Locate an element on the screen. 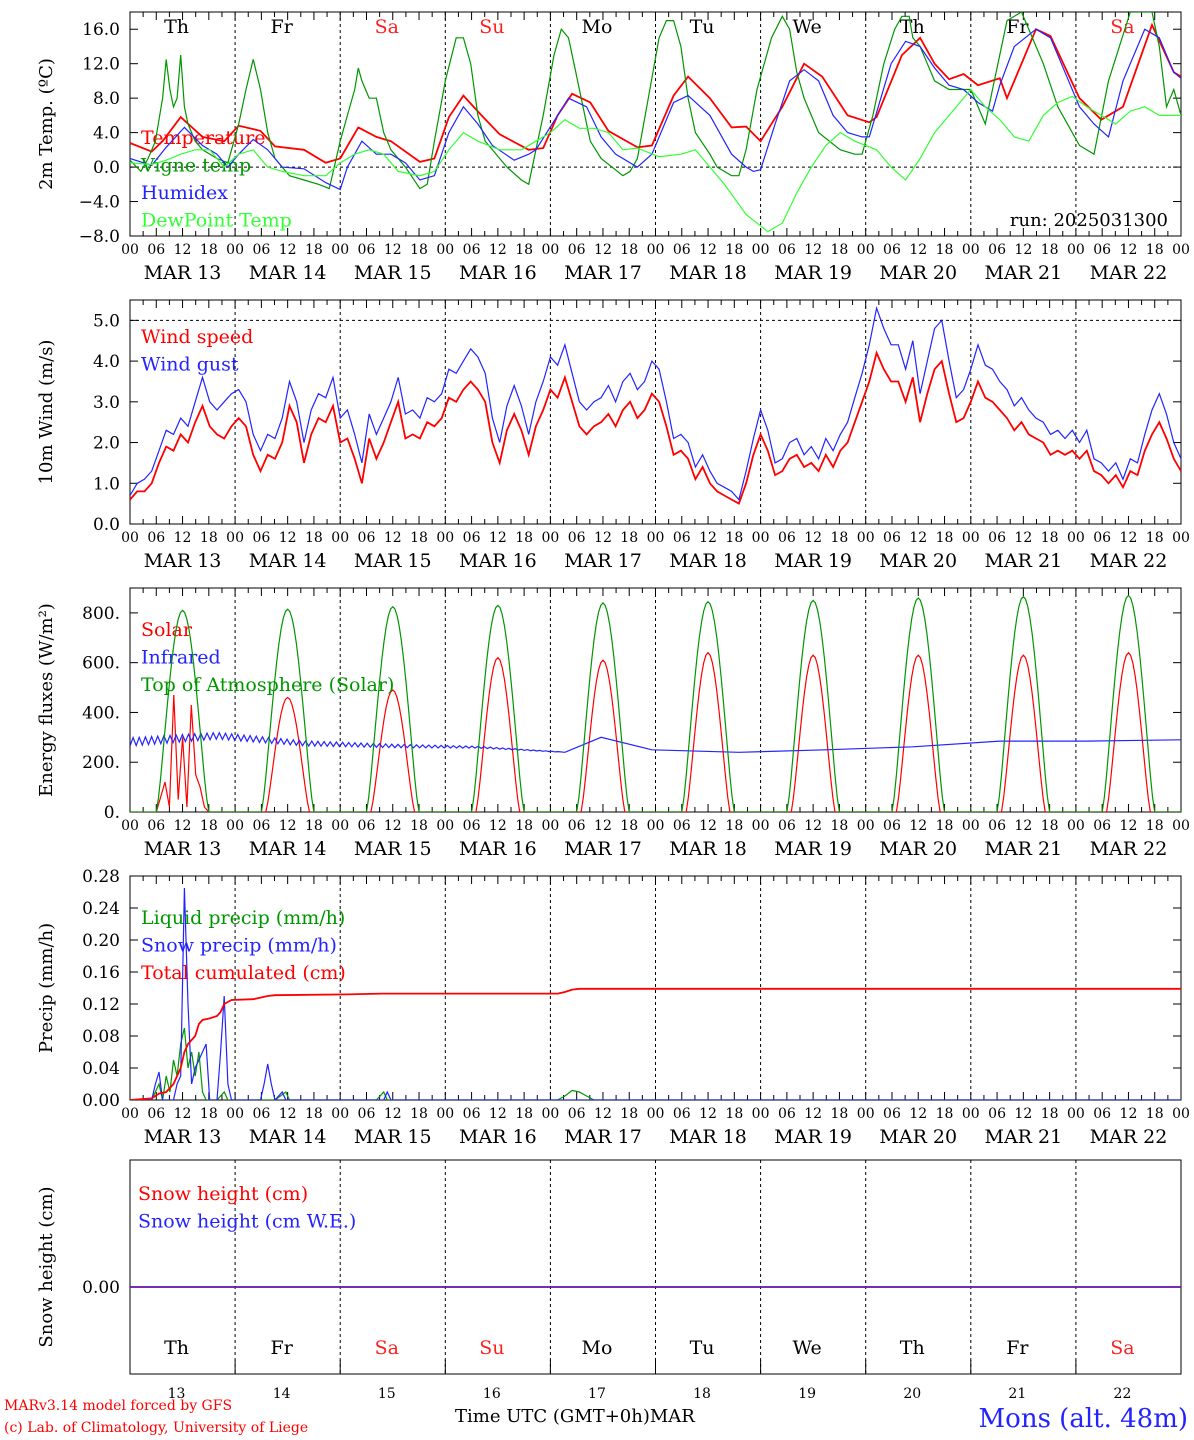 The height and width of the screenshot is (1440, 1194). date-label: MAR 19 is located at coordinates (813, 273).